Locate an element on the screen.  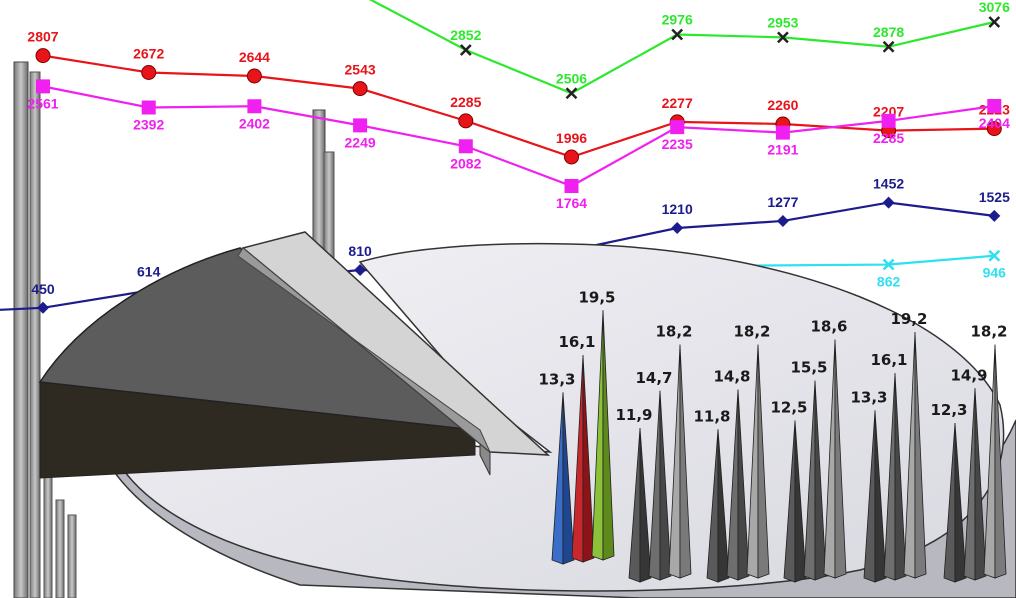
pyramid-value-label: 18,6 is located at coordinates (828, 327).